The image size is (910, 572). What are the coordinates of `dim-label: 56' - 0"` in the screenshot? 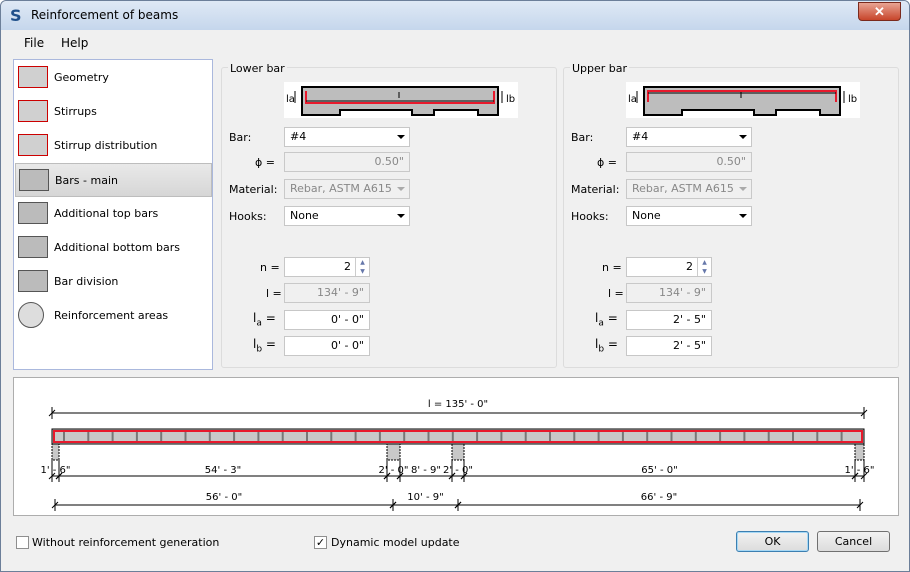 It's located at (224, 497).